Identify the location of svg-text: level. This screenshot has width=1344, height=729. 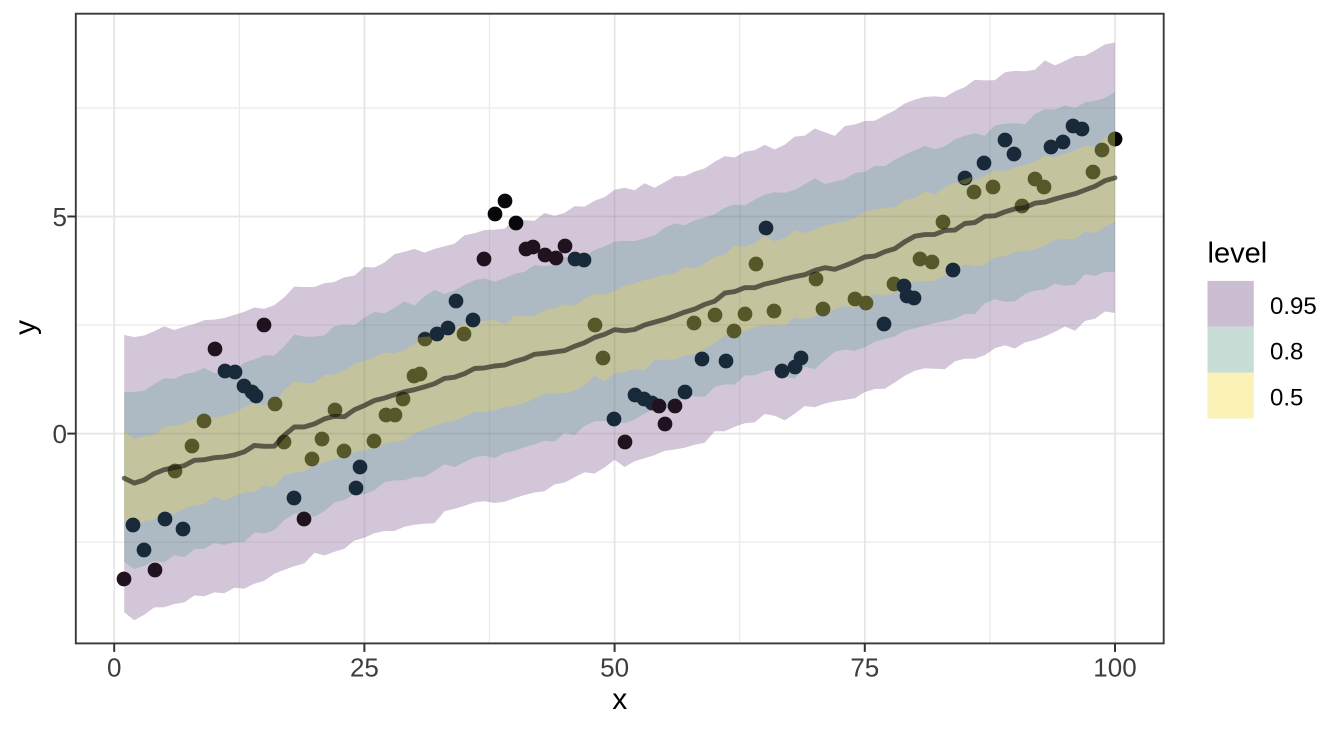
(1238, 254).